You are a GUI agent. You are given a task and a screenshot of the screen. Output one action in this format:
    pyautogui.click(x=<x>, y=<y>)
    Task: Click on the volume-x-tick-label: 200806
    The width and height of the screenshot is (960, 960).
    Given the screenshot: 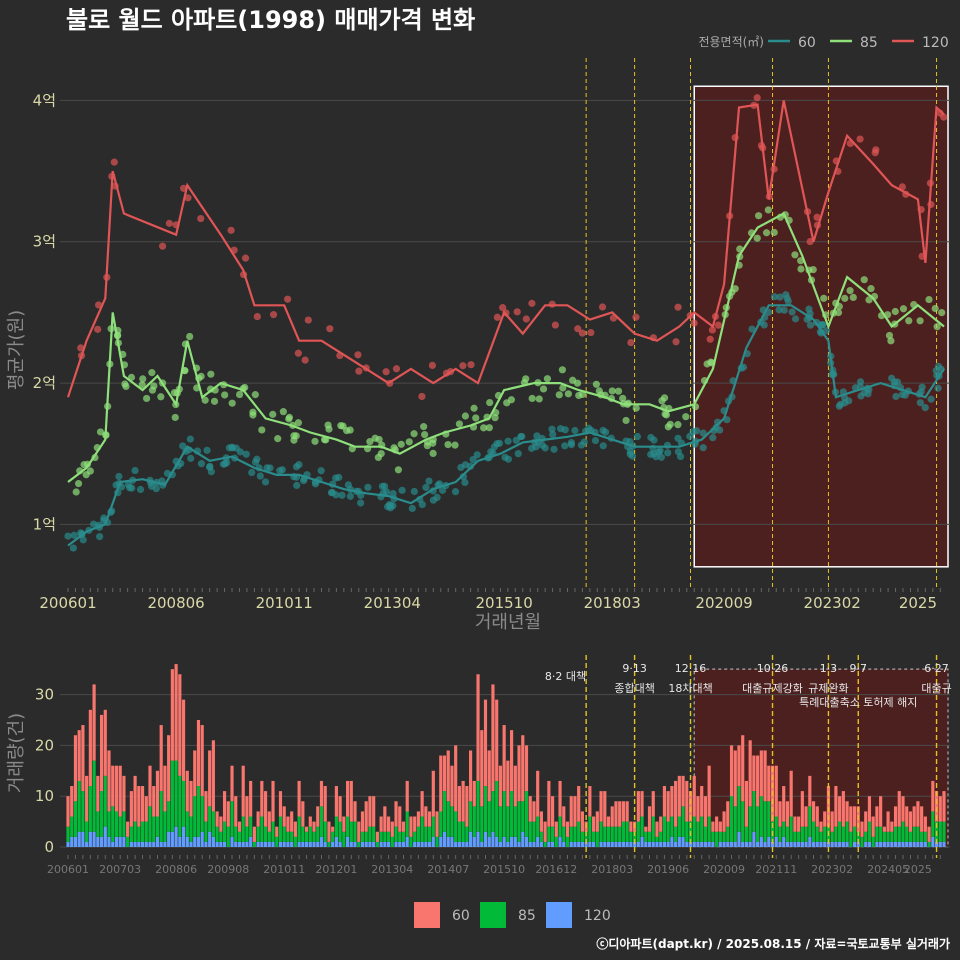 What is the action you would take?
    pyautogui.click(x=176, y=869)
    